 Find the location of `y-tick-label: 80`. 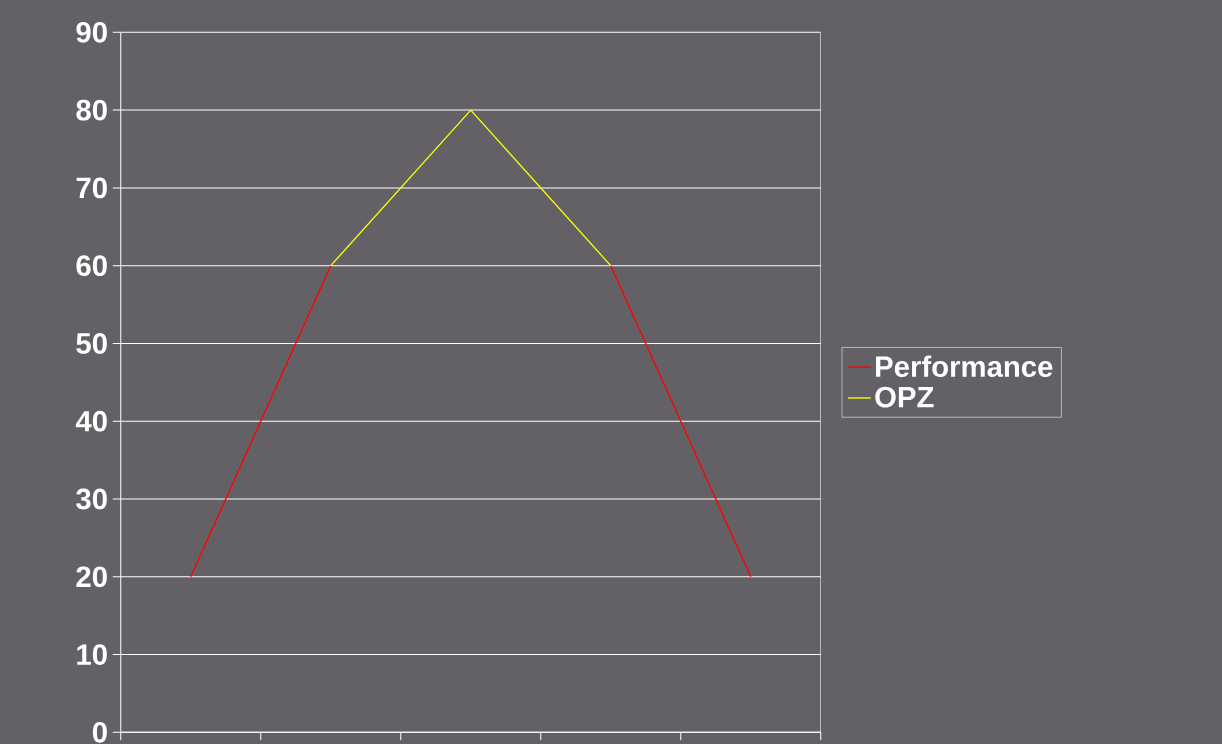

y-tick-label: 80 is located at coordinates (91, 110).